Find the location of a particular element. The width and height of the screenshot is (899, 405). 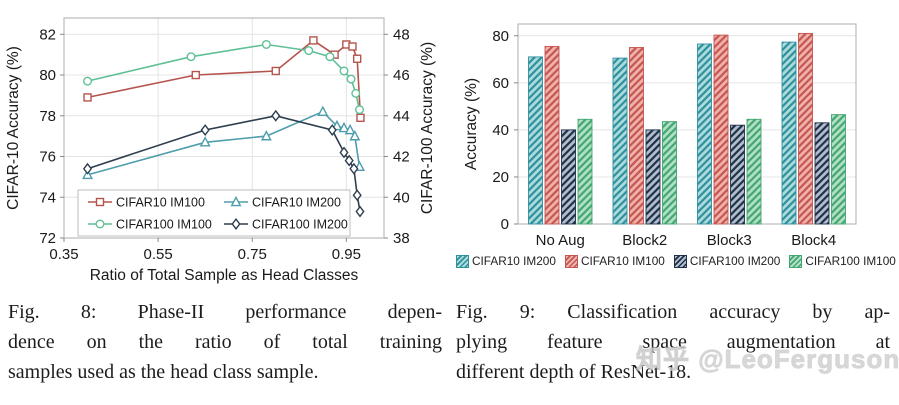

x-tick-label: 0.55 is located at coordinates (158, 254).